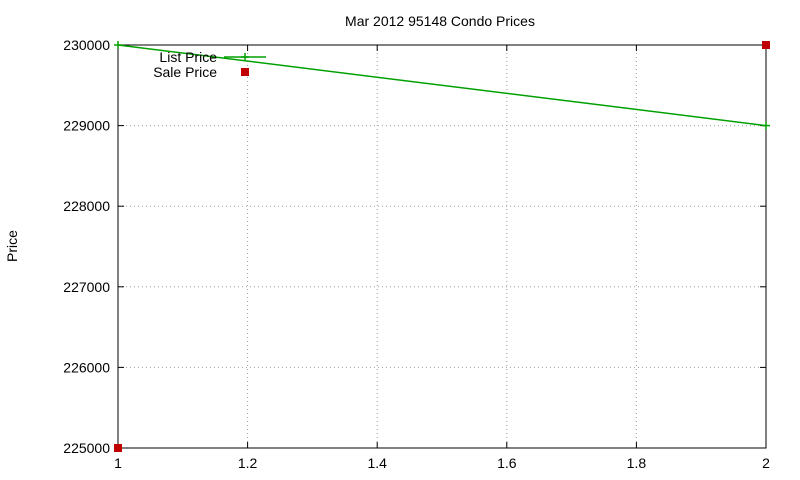  What do you see at coordinates (86, 126) in the screenshot?
I see `y-tick-label: 229000` at bounding box center [86, 126].